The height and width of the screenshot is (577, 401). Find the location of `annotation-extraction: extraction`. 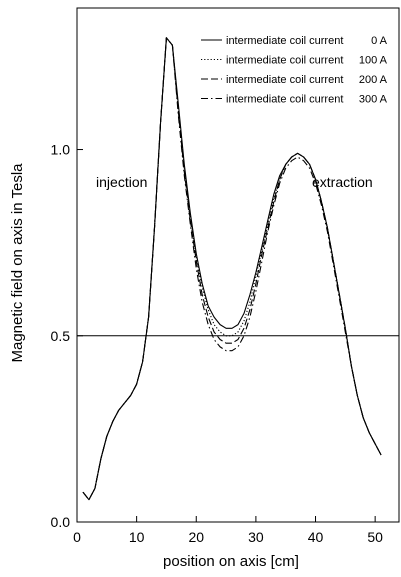

annotation-extraction: extraction is located at coordinates (342, 182).